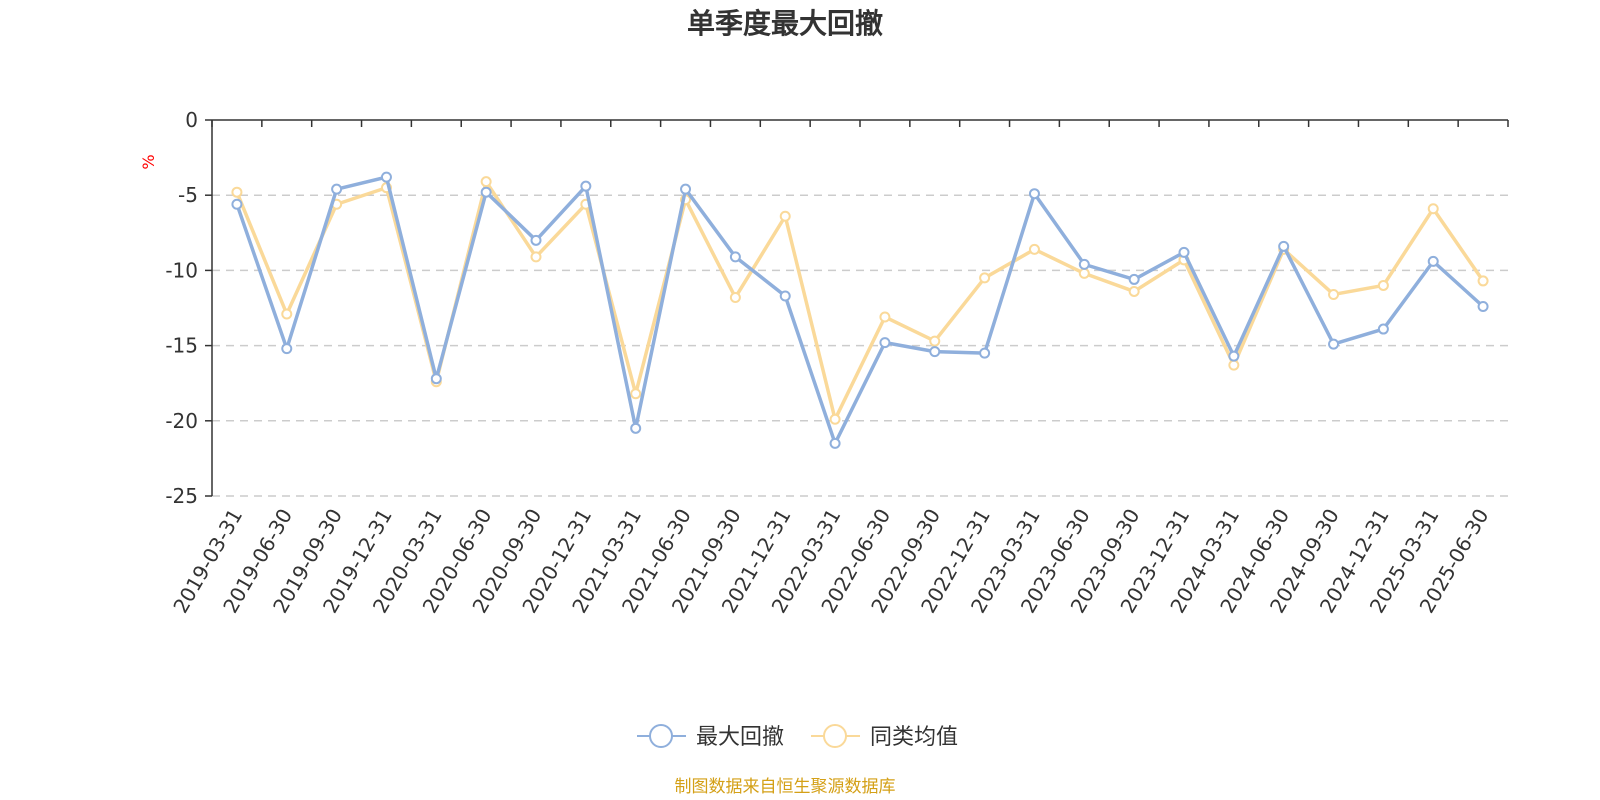  What do you see at coordinates (181, 270) in the screenshot?
I see `y-tick-label: -10` at bounding box center [181, 270].